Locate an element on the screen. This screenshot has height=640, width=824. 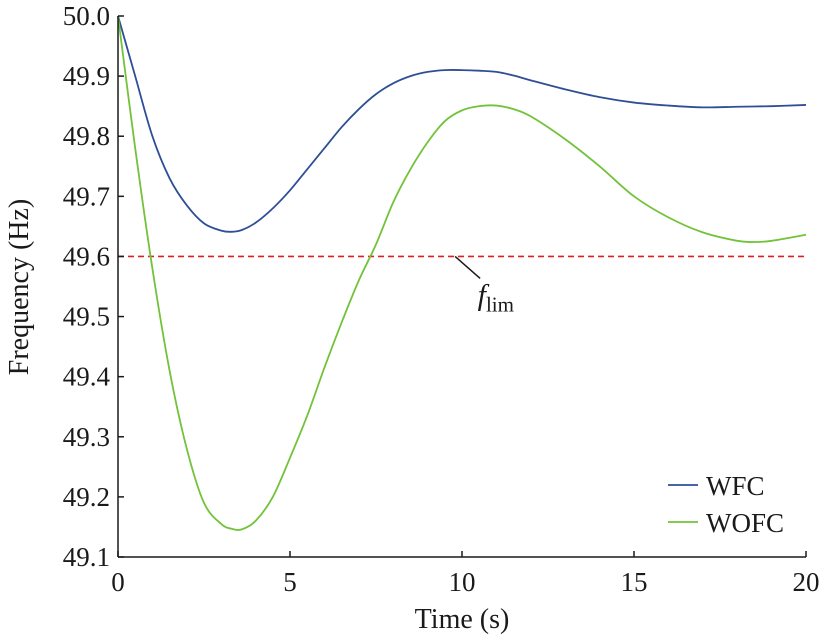
flim-leader-line is located at coordinates (467, 267).